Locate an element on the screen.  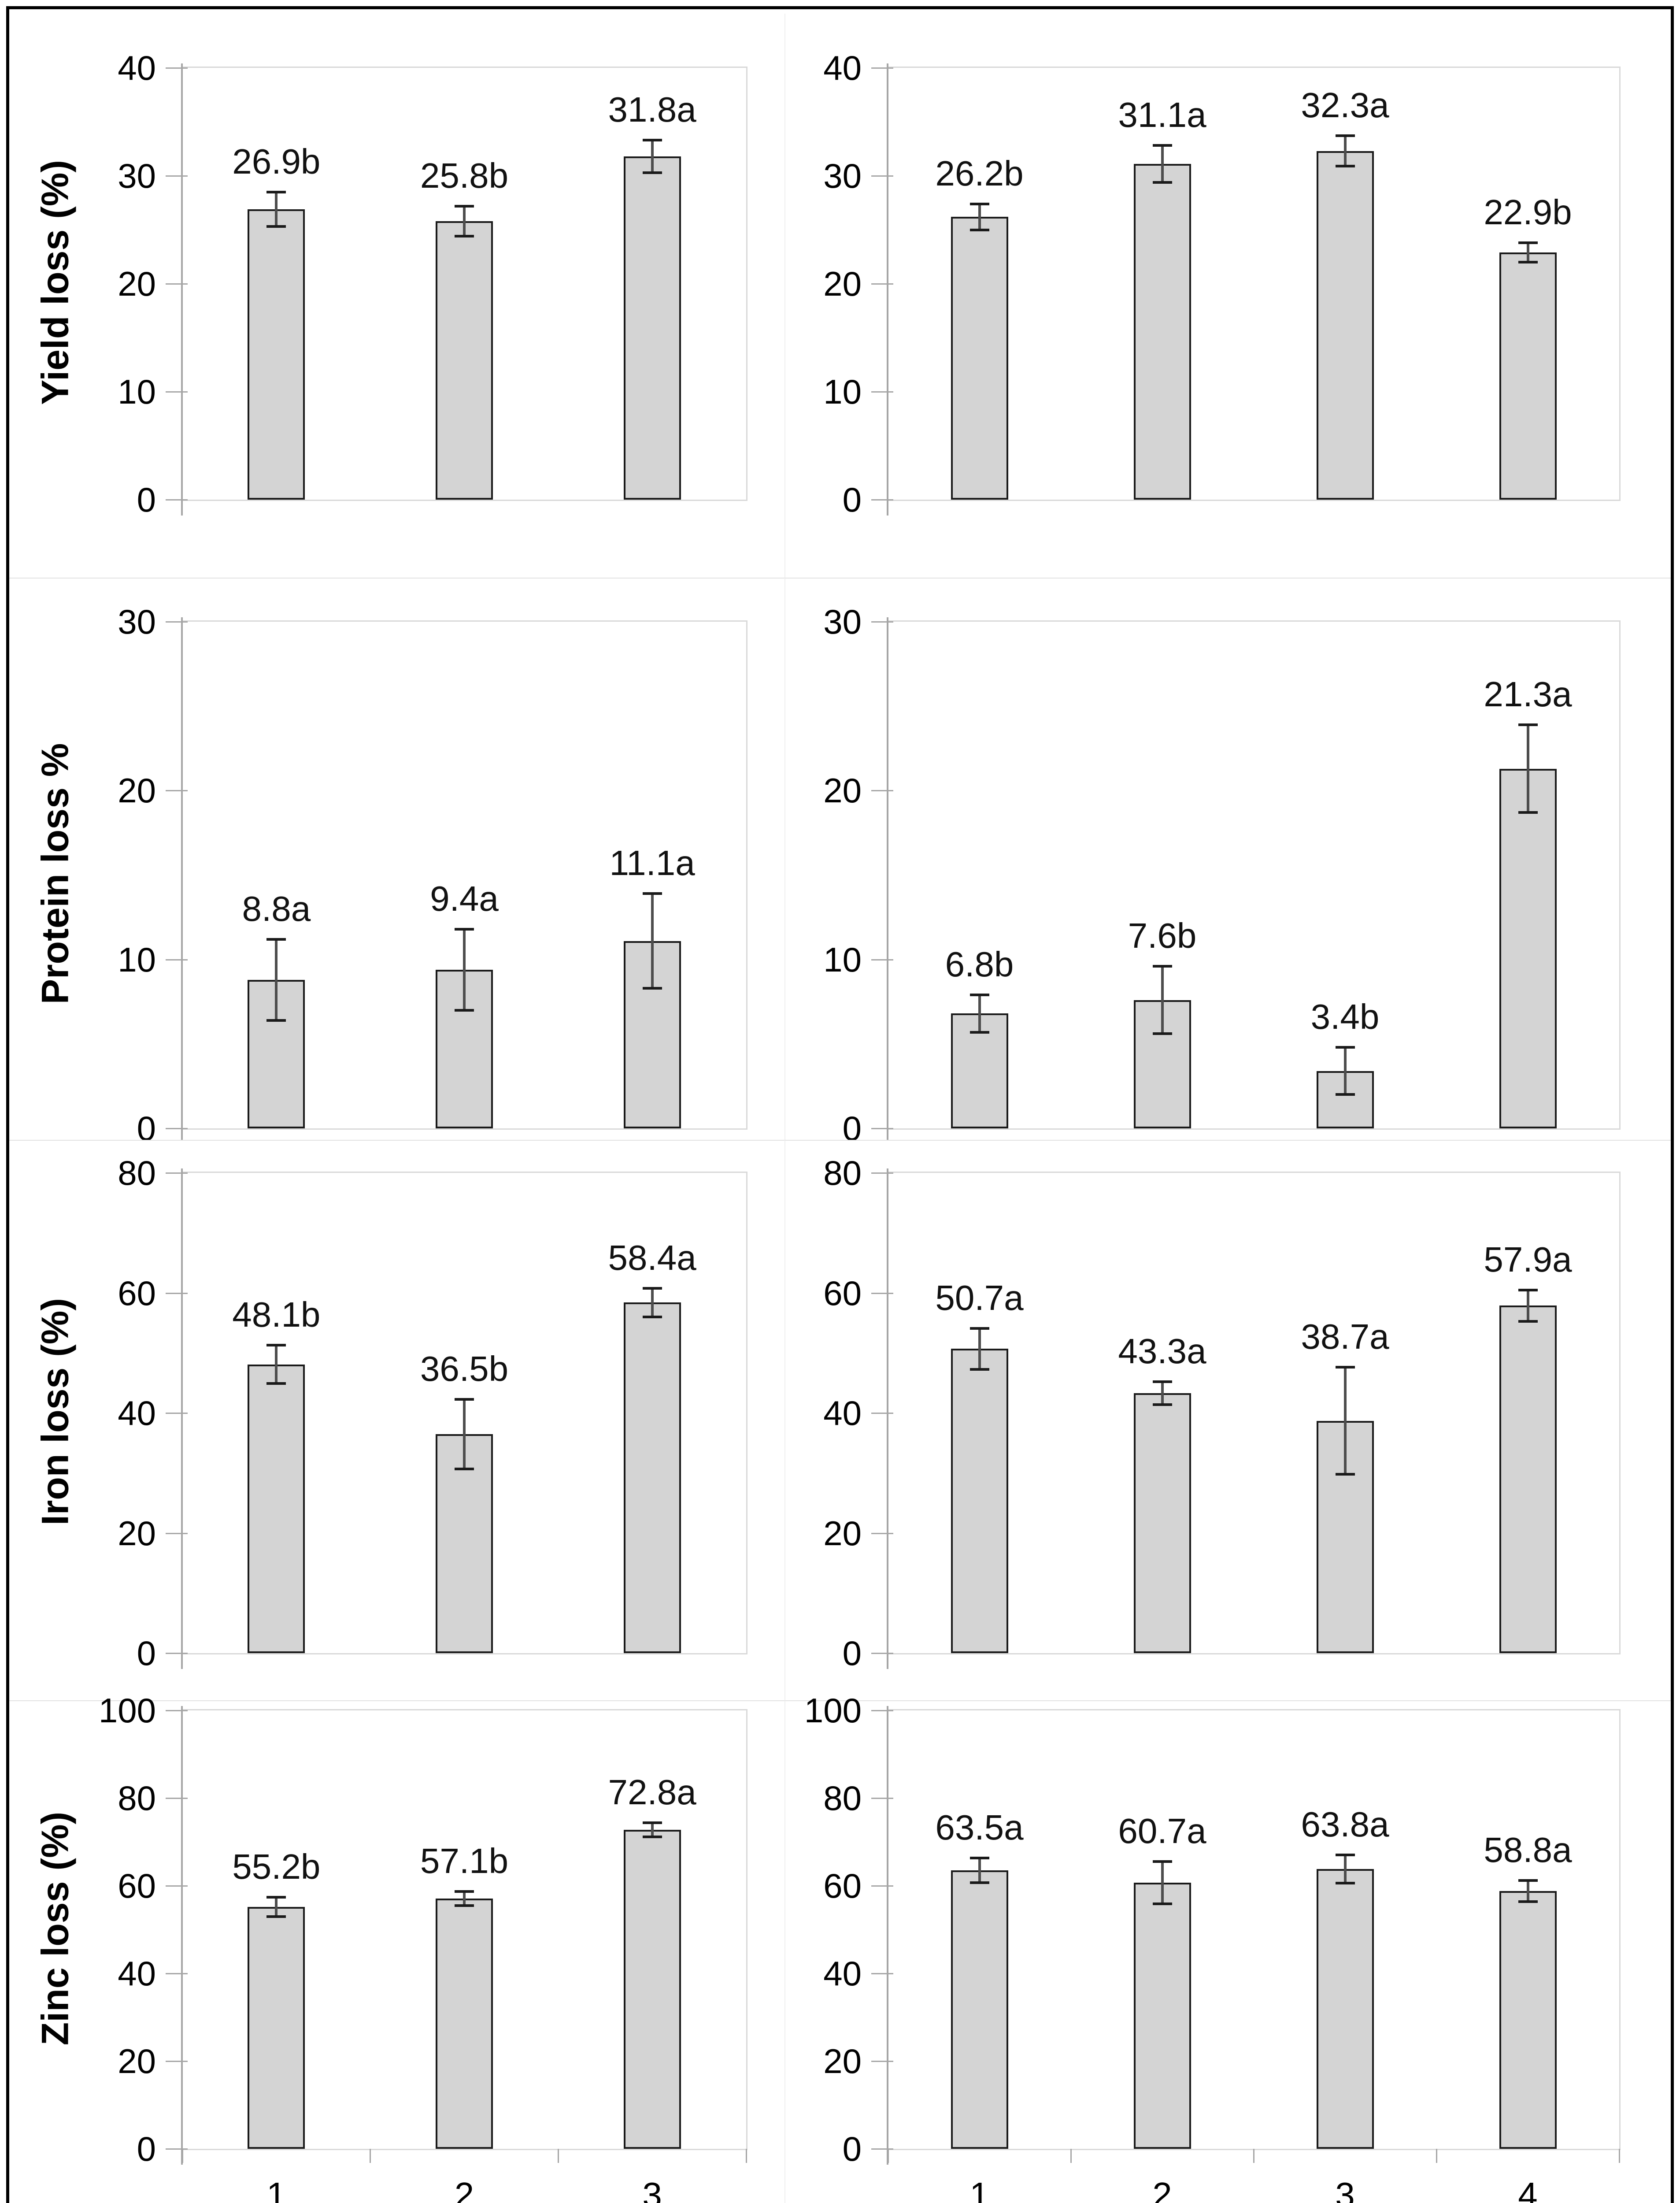
y-tick-label: 60 is located at coordinates (137, 1886).